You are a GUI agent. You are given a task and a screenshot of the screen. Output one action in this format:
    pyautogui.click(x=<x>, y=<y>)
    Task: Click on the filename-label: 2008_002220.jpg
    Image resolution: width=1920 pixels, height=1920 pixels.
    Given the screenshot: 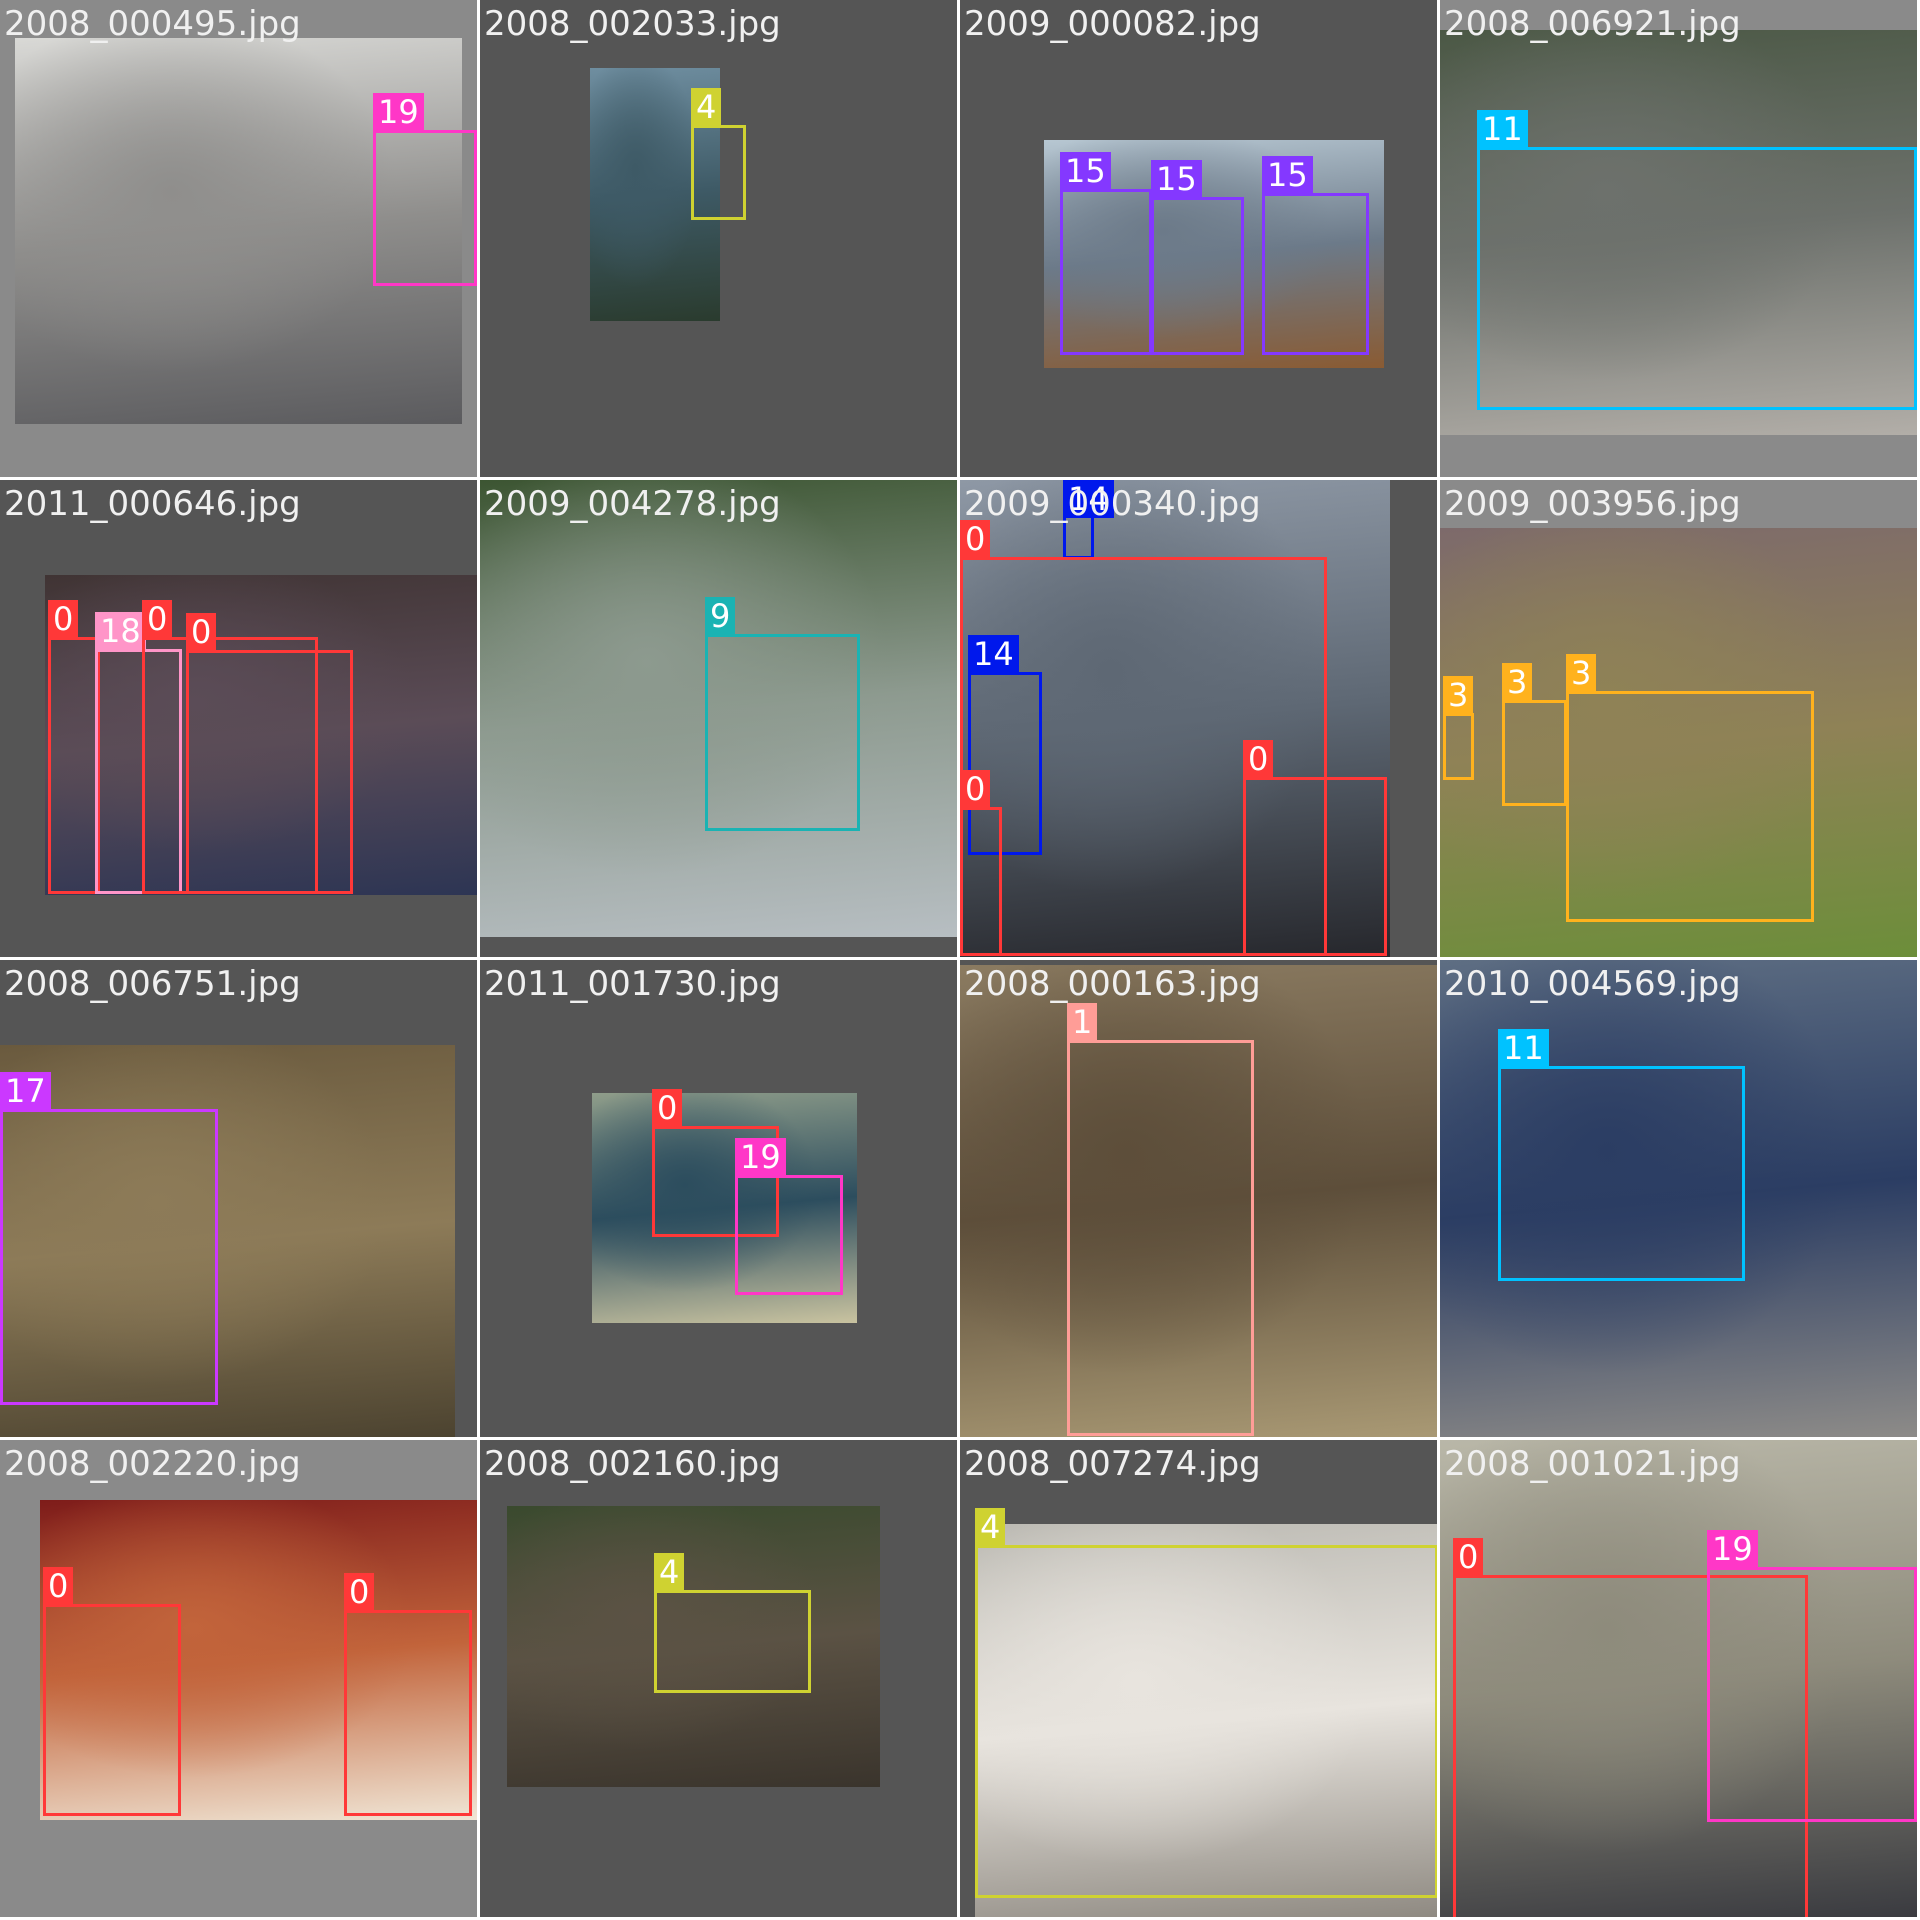 What is the action you would take?
    pyautogui.click(x=152, y=1464)
    